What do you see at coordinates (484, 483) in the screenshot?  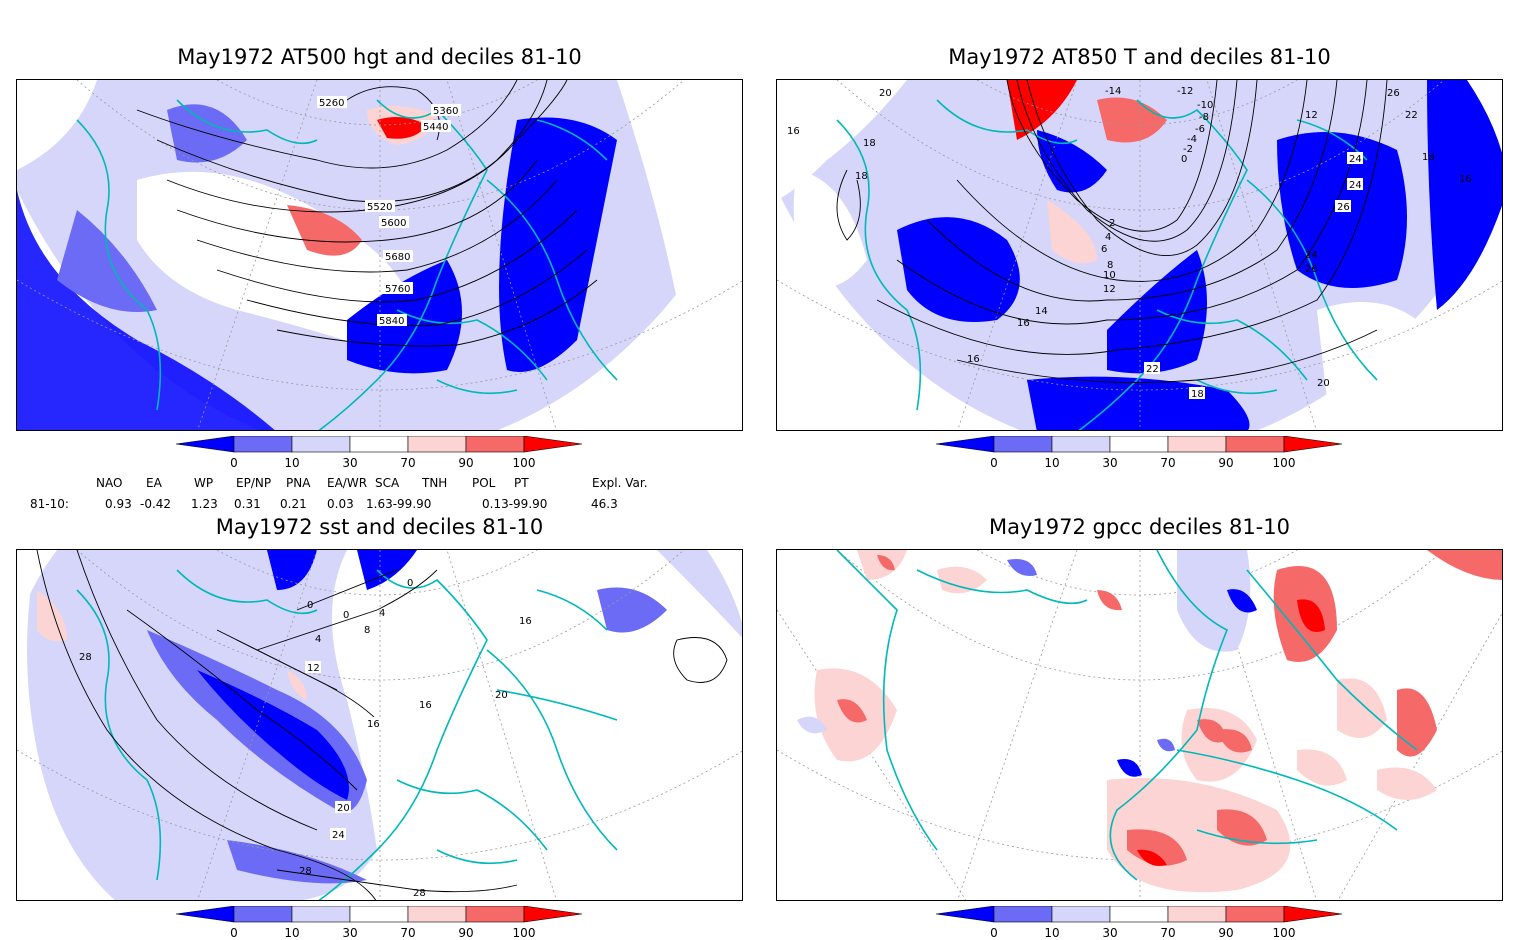 I see `tc-header-pol: POL` at bounding box center [484, 483].